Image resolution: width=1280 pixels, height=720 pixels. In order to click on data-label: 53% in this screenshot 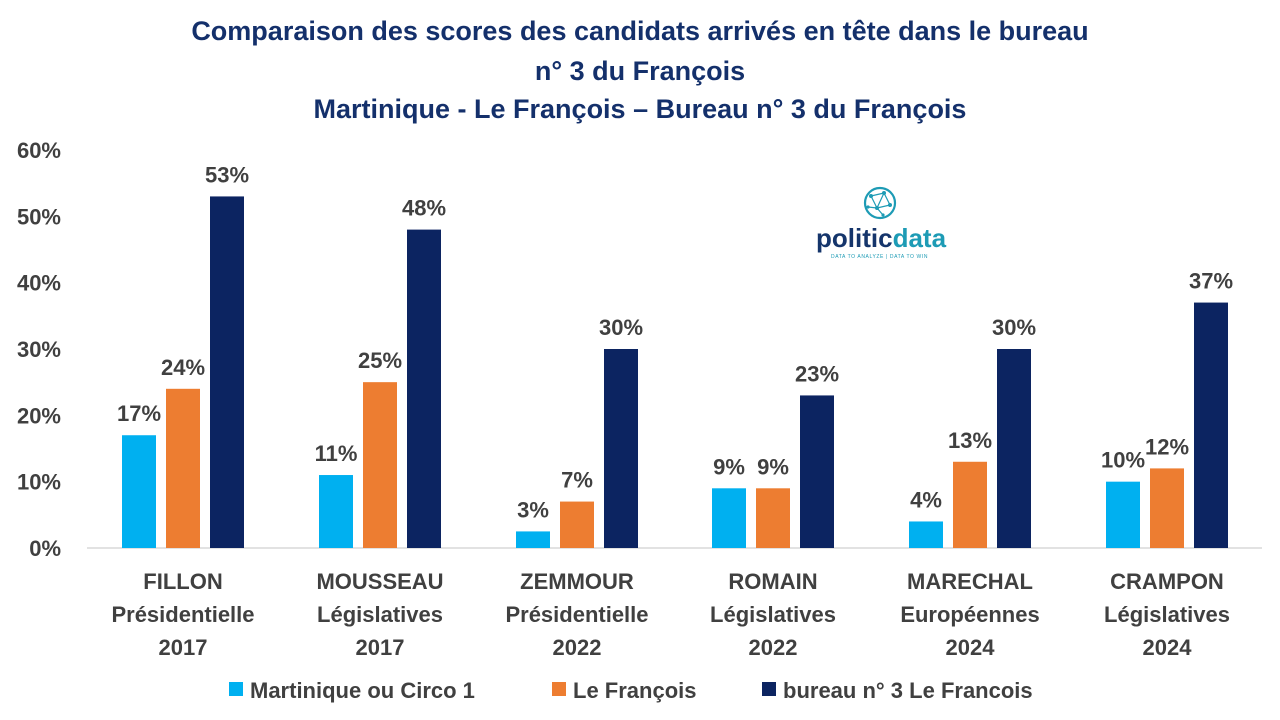, I will do `click(227, 174)`.